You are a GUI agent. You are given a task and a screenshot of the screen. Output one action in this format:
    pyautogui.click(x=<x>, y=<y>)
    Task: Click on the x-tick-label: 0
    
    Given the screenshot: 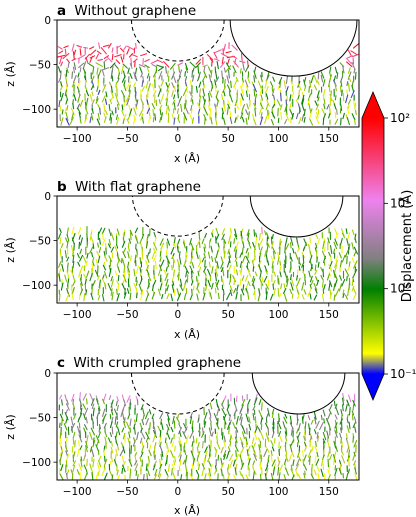 What is the action you would take?
    pyautogui.click(x=177, y=492)
    